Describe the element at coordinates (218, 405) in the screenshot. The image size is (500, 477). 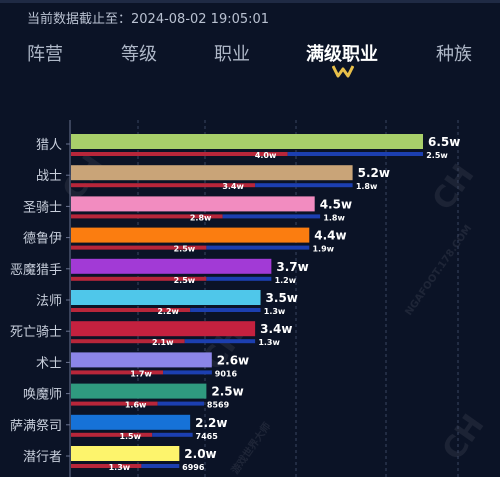
I see `blue-bar-value: 8569` at that location.